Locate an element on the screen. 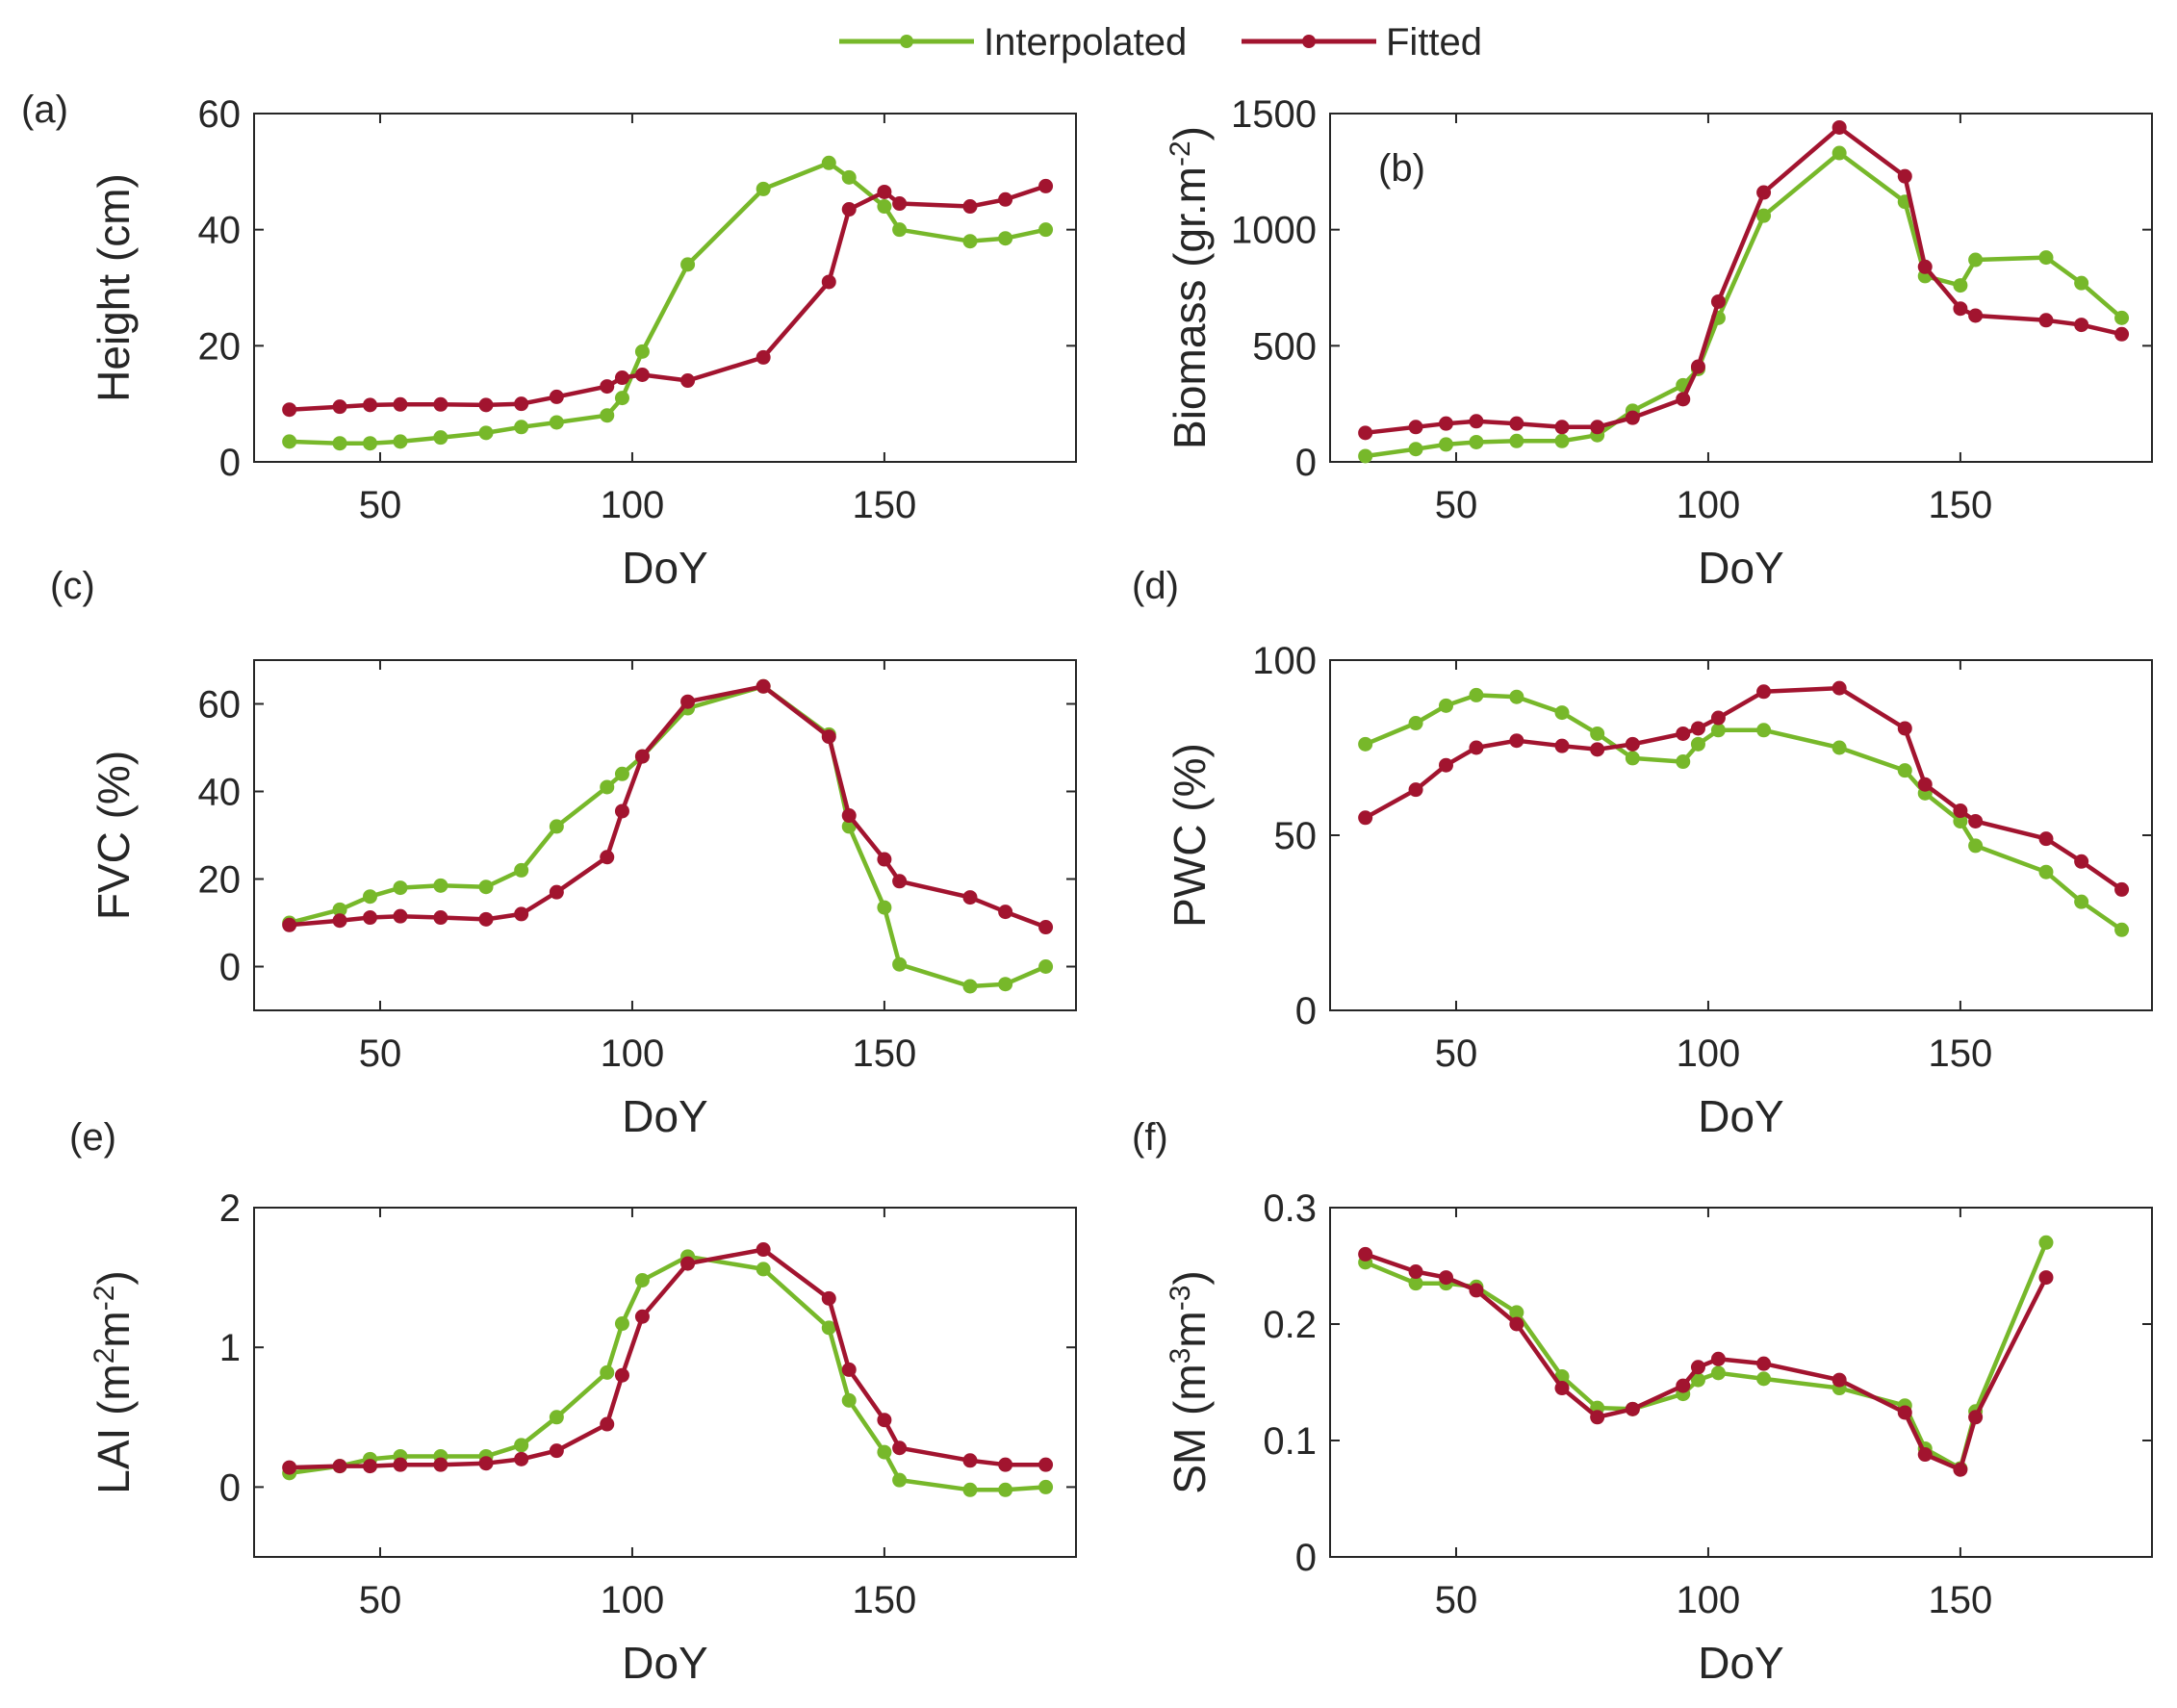 This screenshot has height=1708, width=2177. plot-area-frame is located at coordinates (665, 835).